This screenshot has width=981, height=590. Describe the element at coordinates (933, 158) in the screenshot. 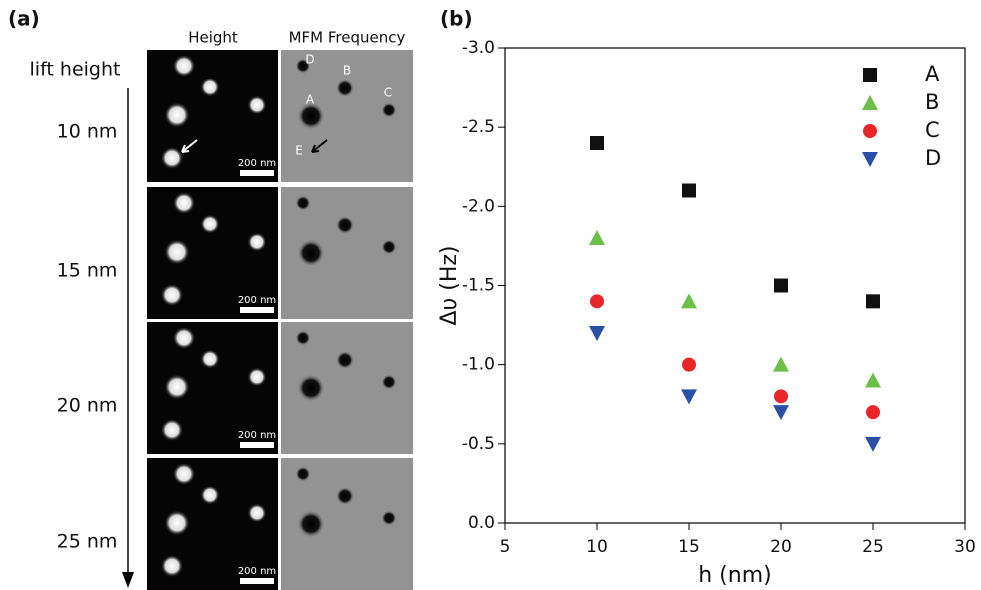

I see `legend-label: D` at that location.